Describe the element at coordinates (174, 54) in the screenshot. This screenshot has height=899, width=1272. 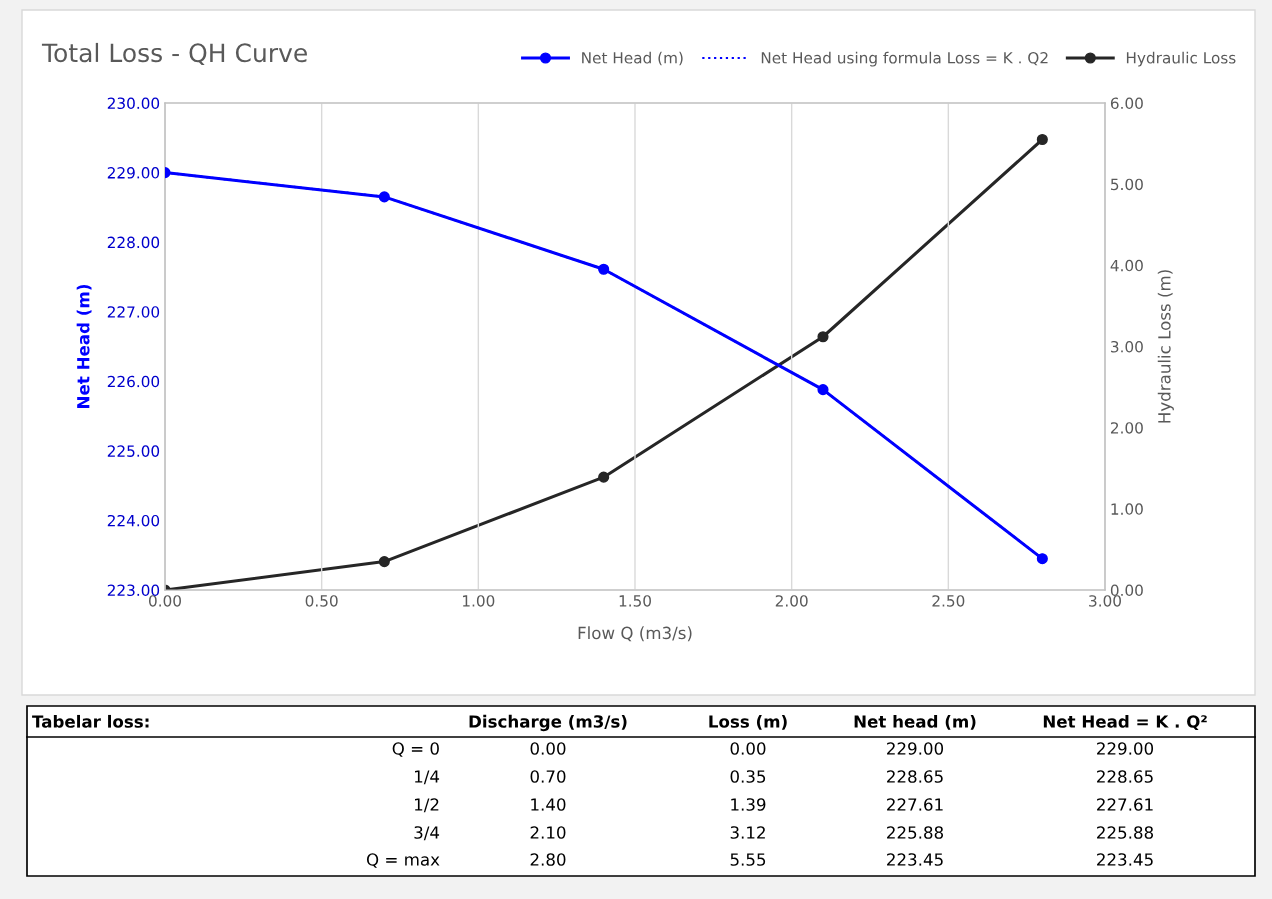
I see `chart-title: Total Loss - QH Curve` at that location.